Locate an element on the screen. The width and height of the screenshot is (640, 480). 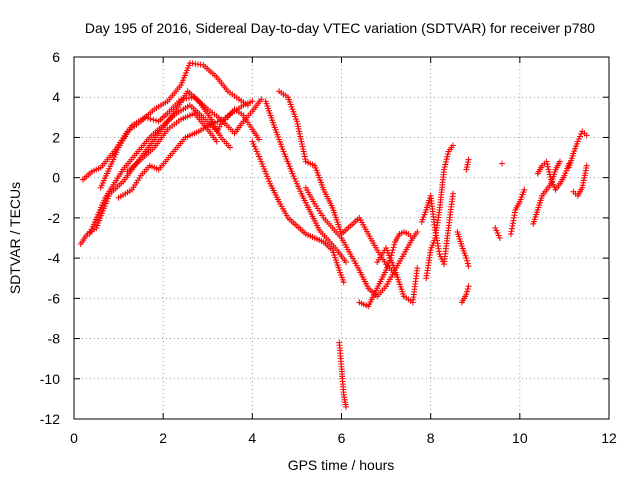
y-tick-label: 4 is located at coordinates (56, 97).